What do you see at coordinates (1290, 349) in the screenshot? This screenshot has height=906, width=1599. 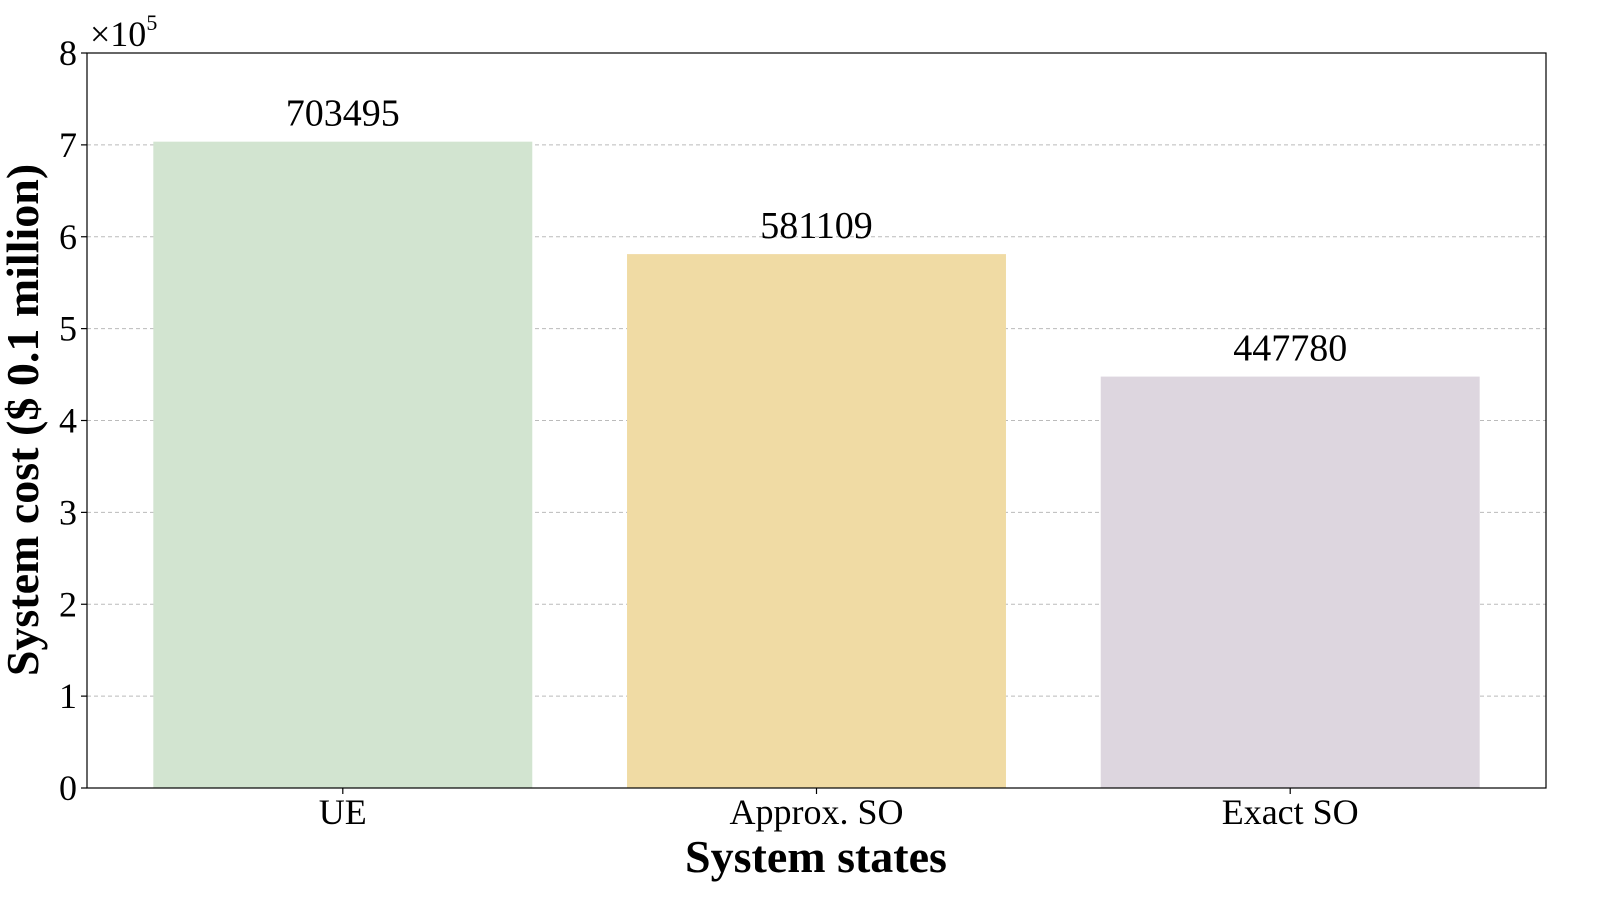 I see `value-label: 447780` at bounding box center [1290, 349].